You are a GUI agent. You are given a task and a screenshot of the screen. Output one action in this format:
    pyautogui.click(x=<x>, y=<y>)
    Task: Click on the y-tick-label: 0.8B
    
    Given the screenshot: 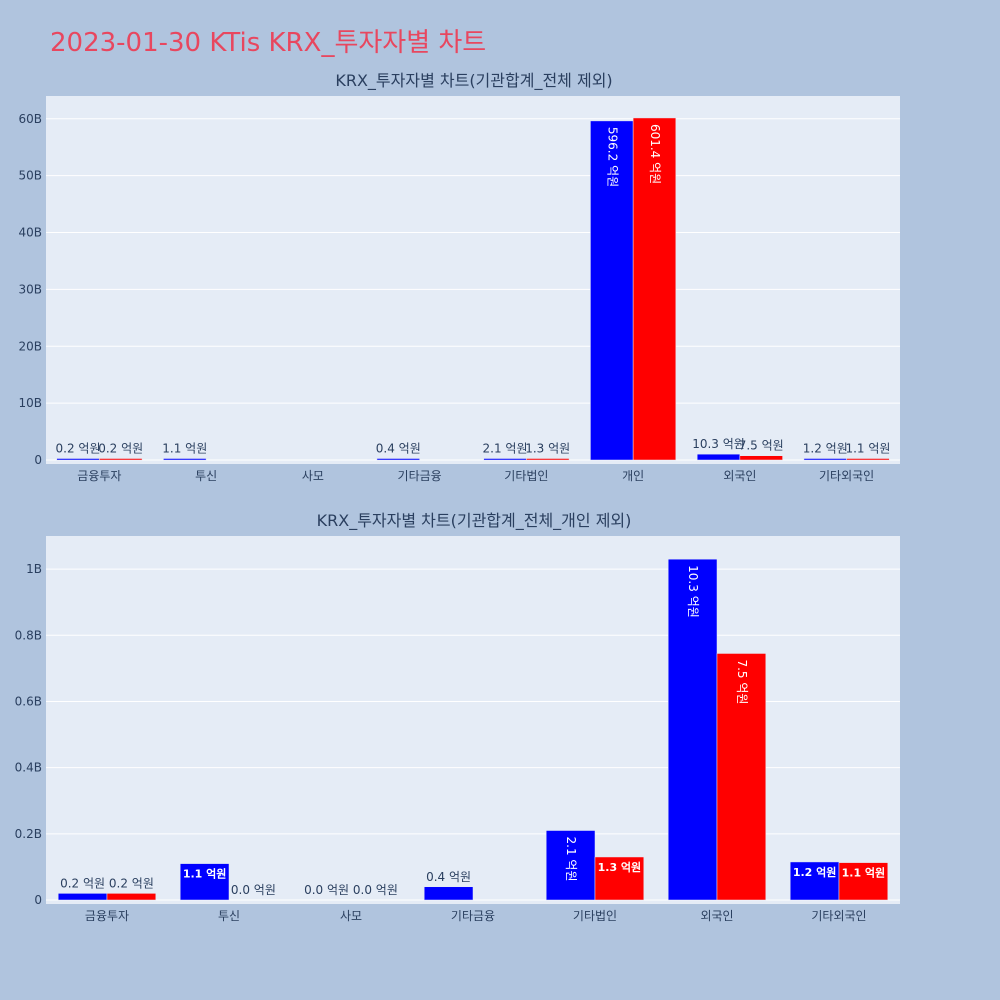 What is the action you would take?
    pyautogui.click(x=28, y=635)
    